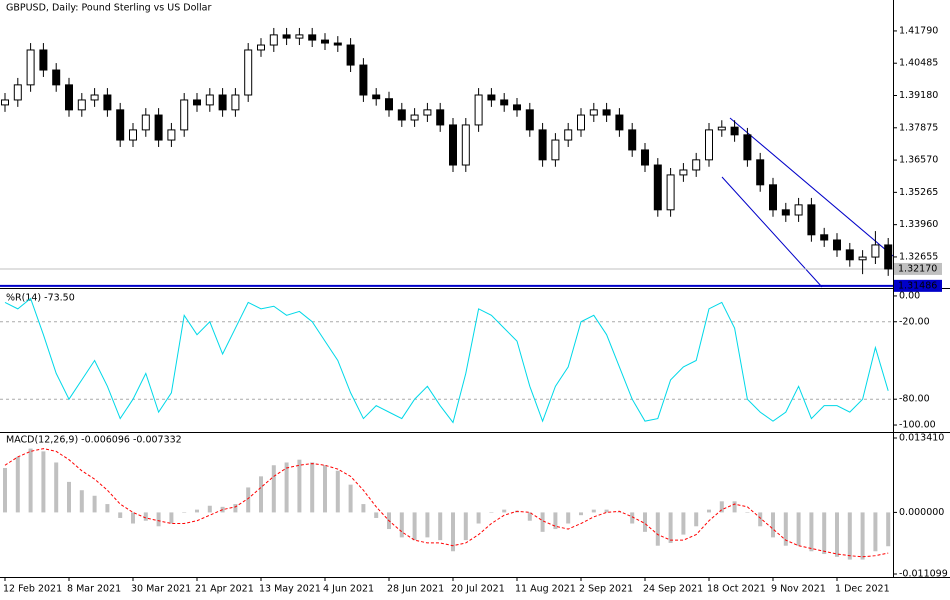 The width and height of the screenshot is (950, 600). Describe the element at coordinates (918, 256) in the screenshot. I see `y-tick-label: 1.32655` at that location.